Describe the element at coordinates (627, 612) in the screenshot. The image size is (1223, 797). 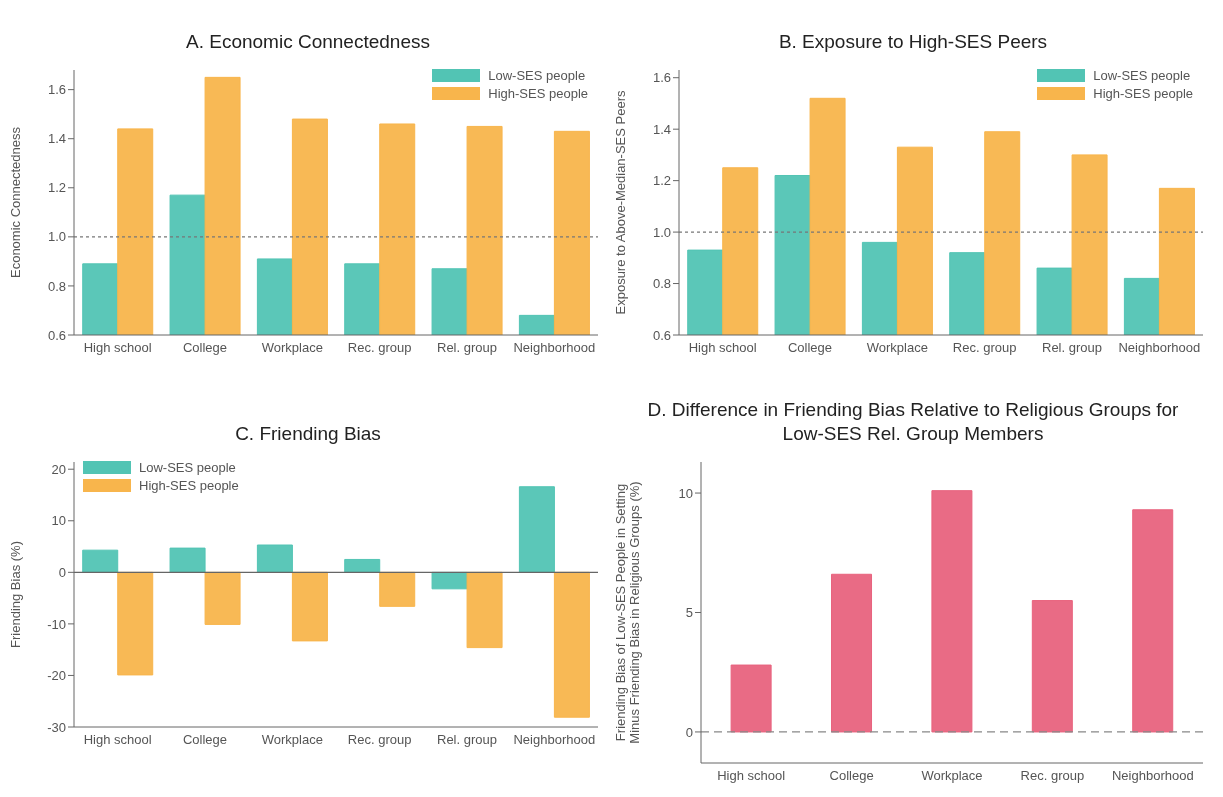
I see `y-axis-title: Friending Bias of Low-SES People in Setting Minus Friending Bias in Religious Groups (%)` at that location.